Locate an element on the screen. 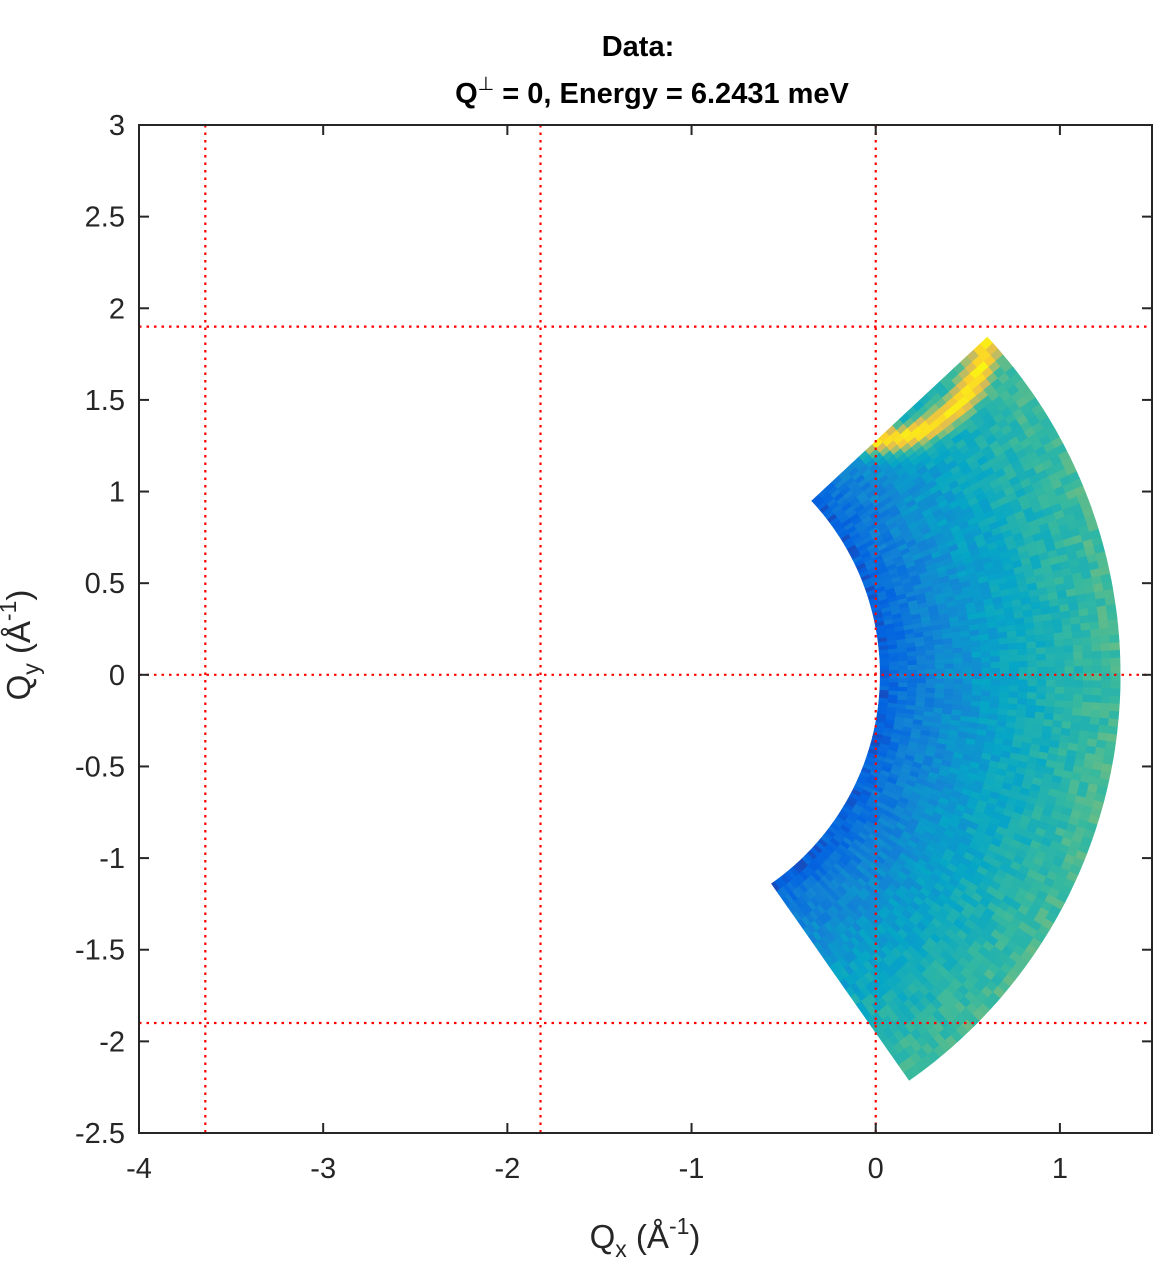  y-axis-label: Qy (Å-1) is located at coordinates (22, 645).